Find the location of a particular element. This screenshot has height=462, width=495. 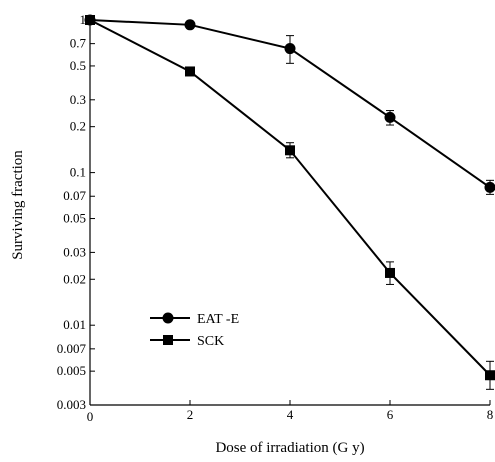

x-tick-label: 8 is located at coordinates (490, 414).